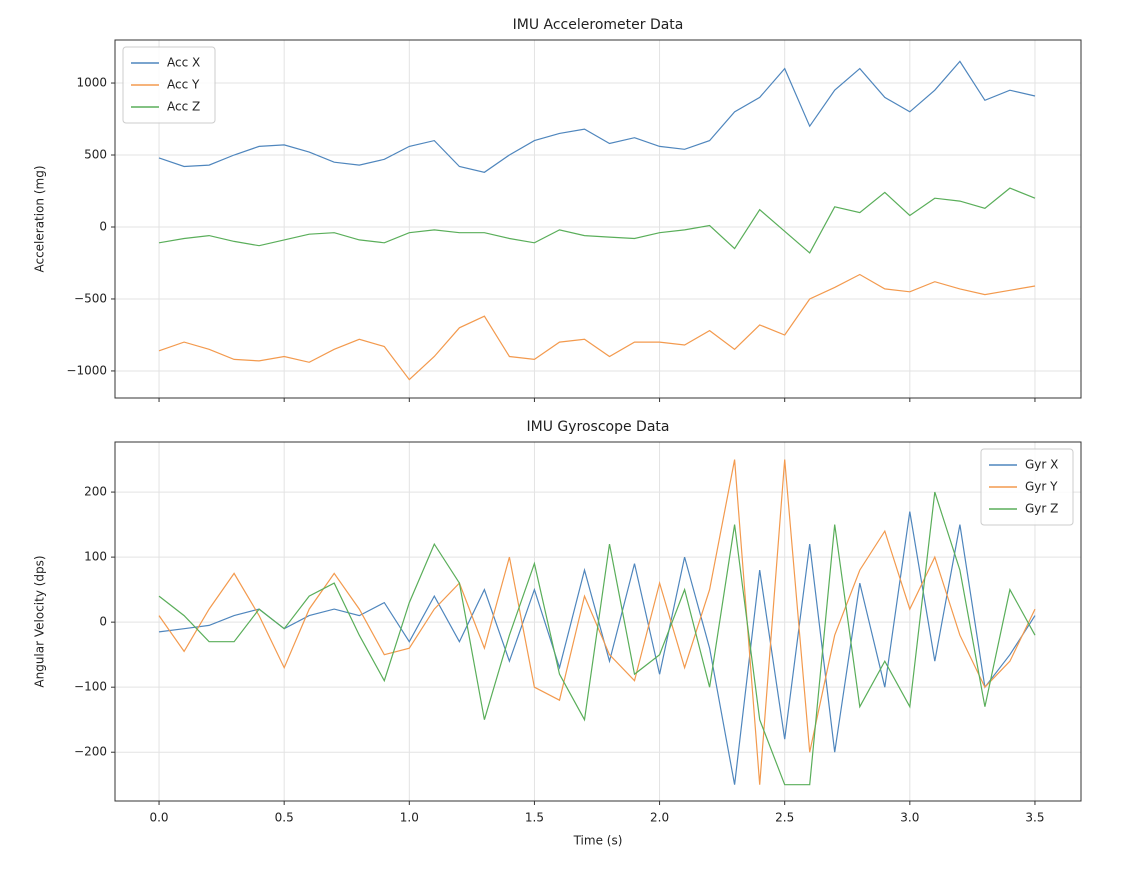  Describe the element at coordinates (86, 370) in the screenshot. I see `y-tick-label: −1000` at that location.